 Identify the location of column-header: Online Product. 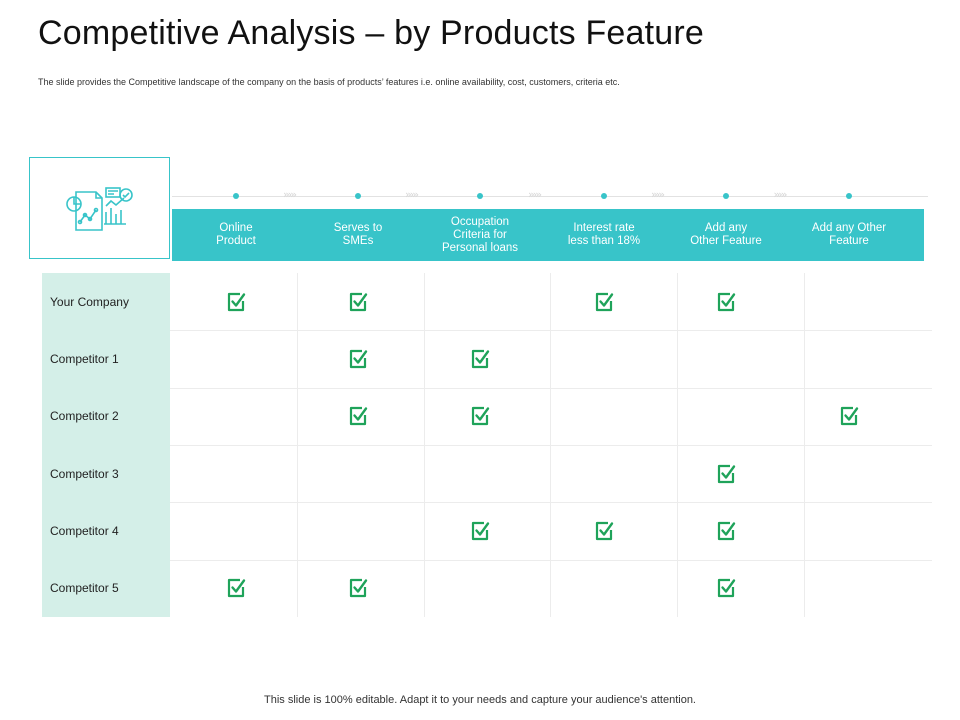
(236, 234).